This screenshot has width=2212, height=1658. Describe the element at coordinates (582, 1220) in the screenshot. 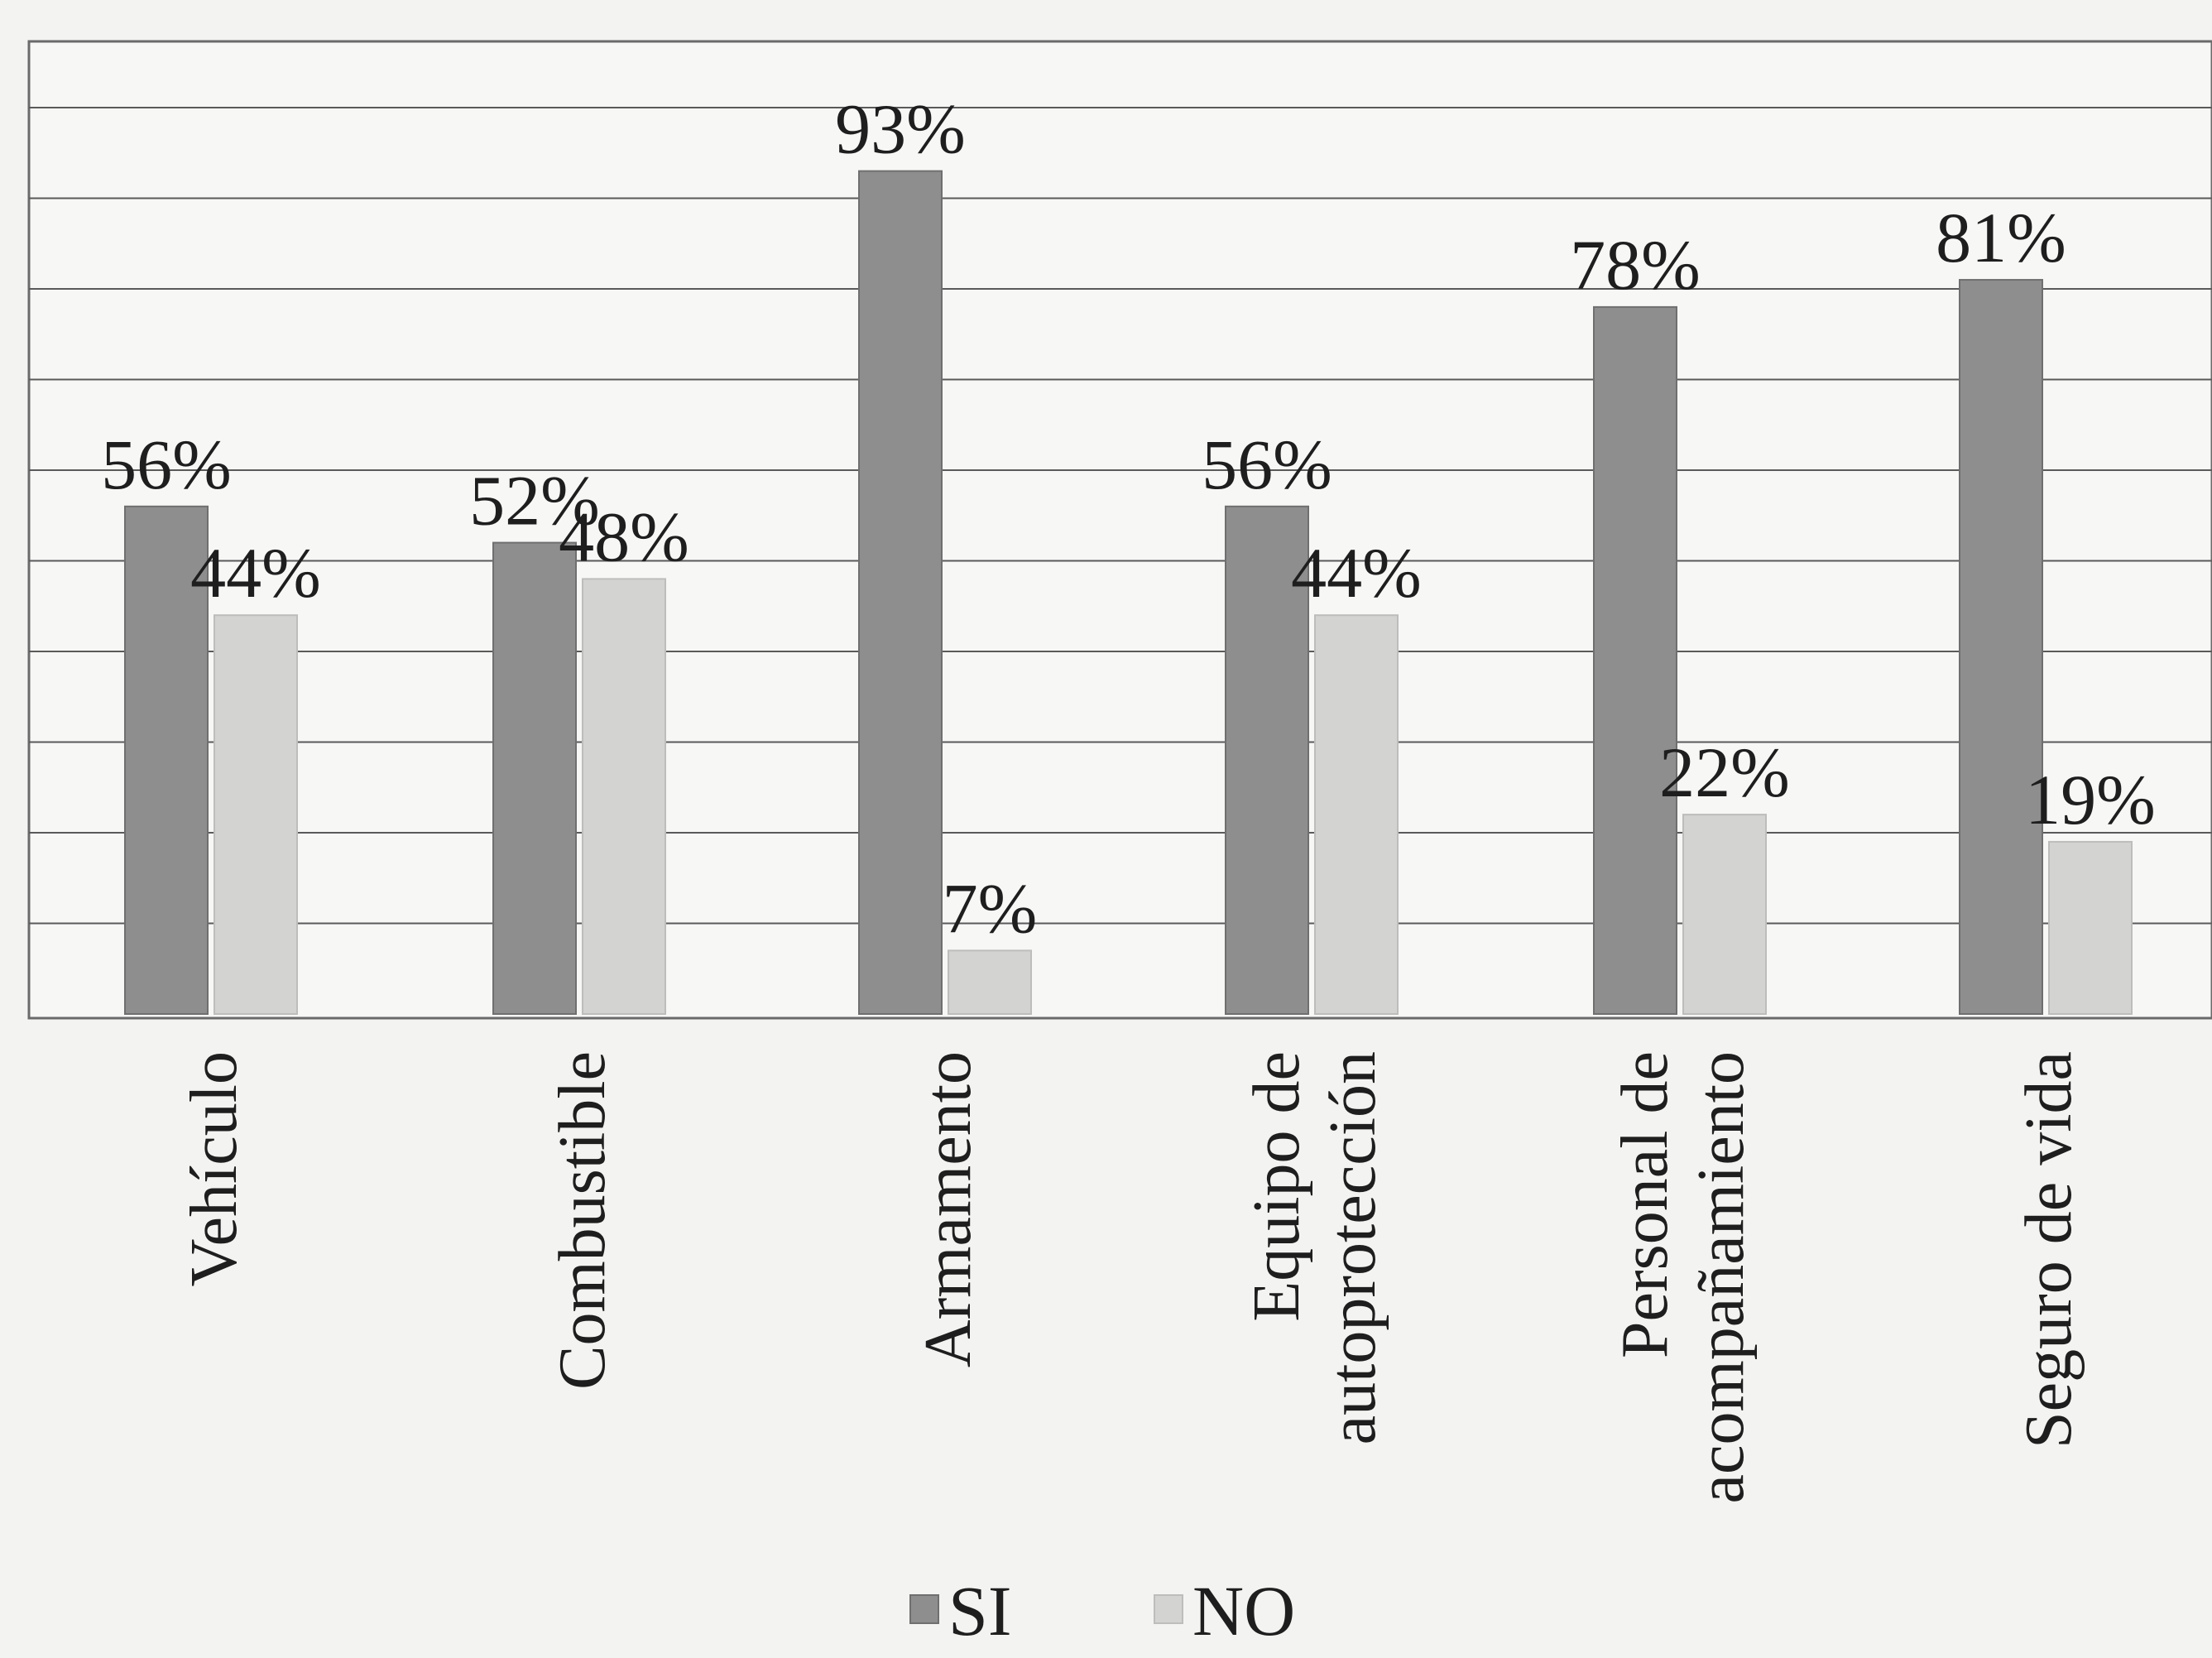

I see `category-label-1-0: Combustible` at that location.